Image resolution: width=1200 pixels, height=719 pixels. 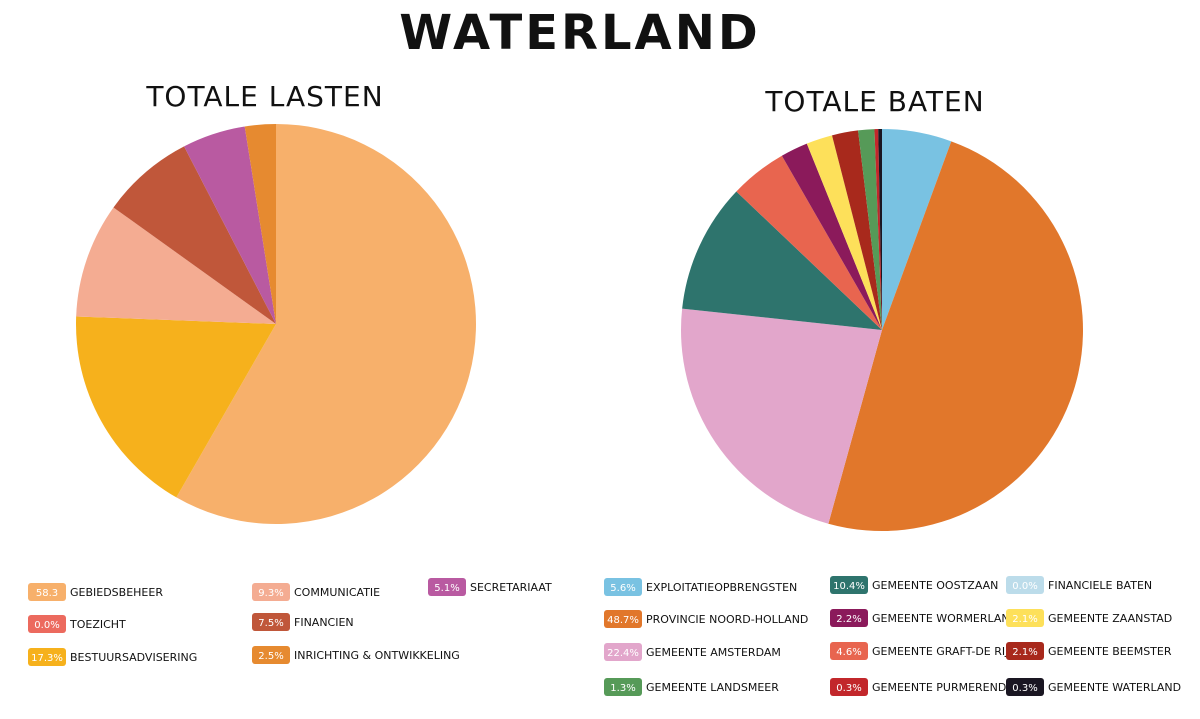 I want to click on legend-value: 5.6%, so click(x=622, y=588).